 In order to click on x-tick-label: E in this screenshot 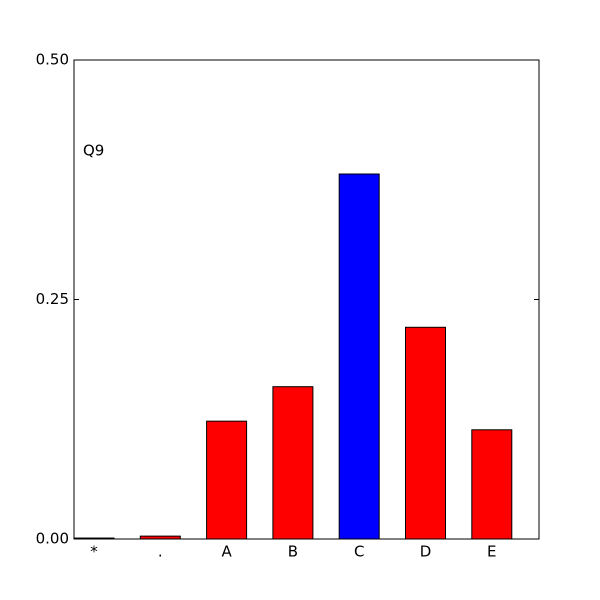, I will do `click(491, 552)`.